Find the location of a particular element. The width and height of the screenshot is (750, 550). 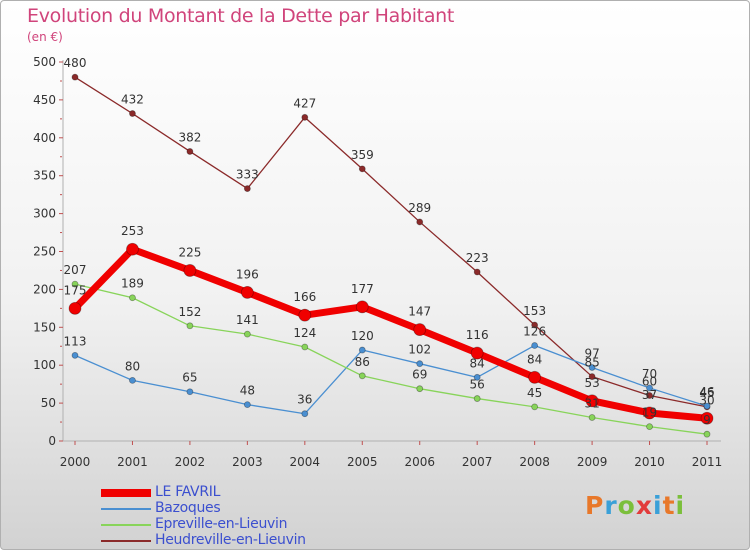

y-tick-label: 300 is located at coordinates (44, 214).